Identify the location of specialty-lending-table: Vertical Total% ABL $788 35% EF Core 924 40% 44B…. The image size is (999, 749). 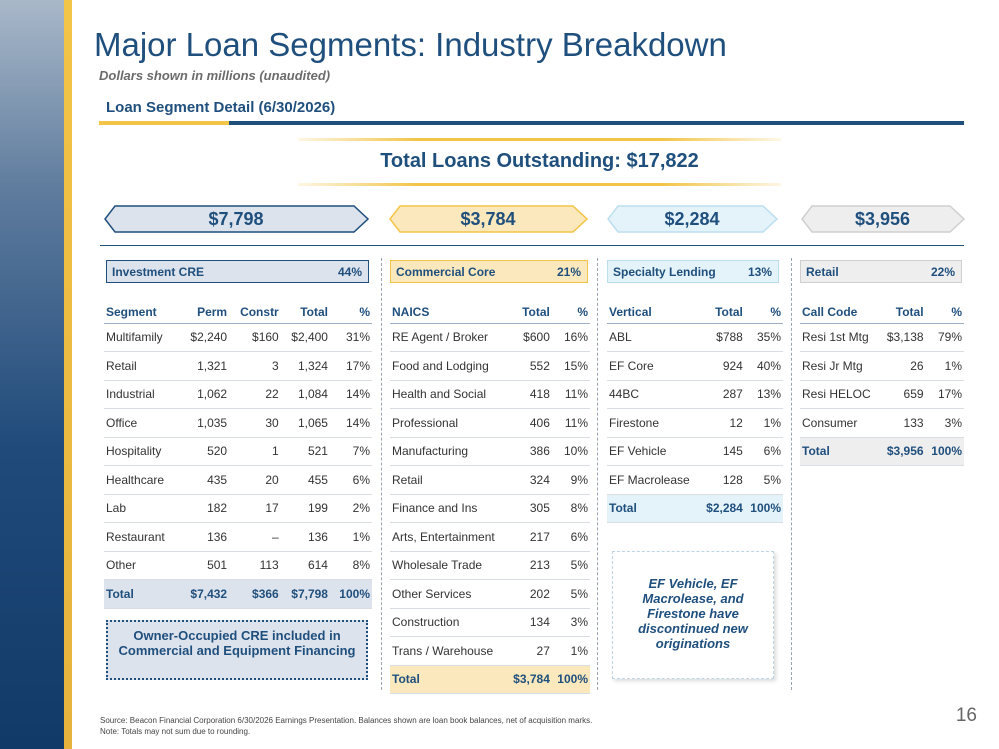
(695, 412).